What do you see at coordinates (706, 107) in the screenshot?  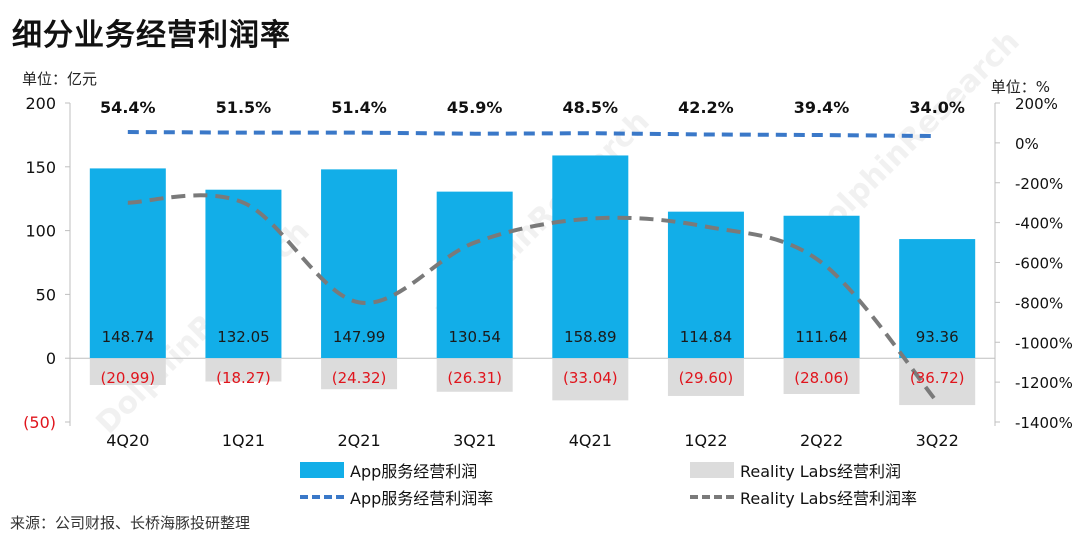 I see `app-margin-value-label: 42.2%` at bounding box center [706, 107].